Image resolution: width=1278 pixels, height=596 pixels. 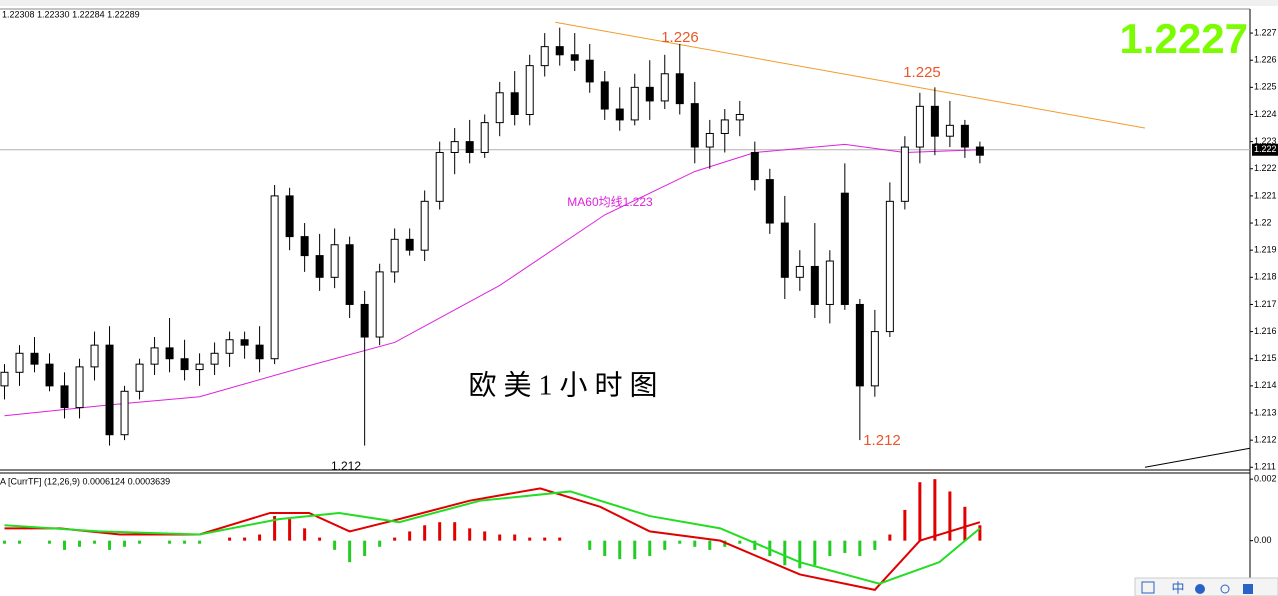 What do you see at coordinates (1263, 222) in the screenshot?
I see `y-tick-label: 1.22` at bounding box center [1263, 222].